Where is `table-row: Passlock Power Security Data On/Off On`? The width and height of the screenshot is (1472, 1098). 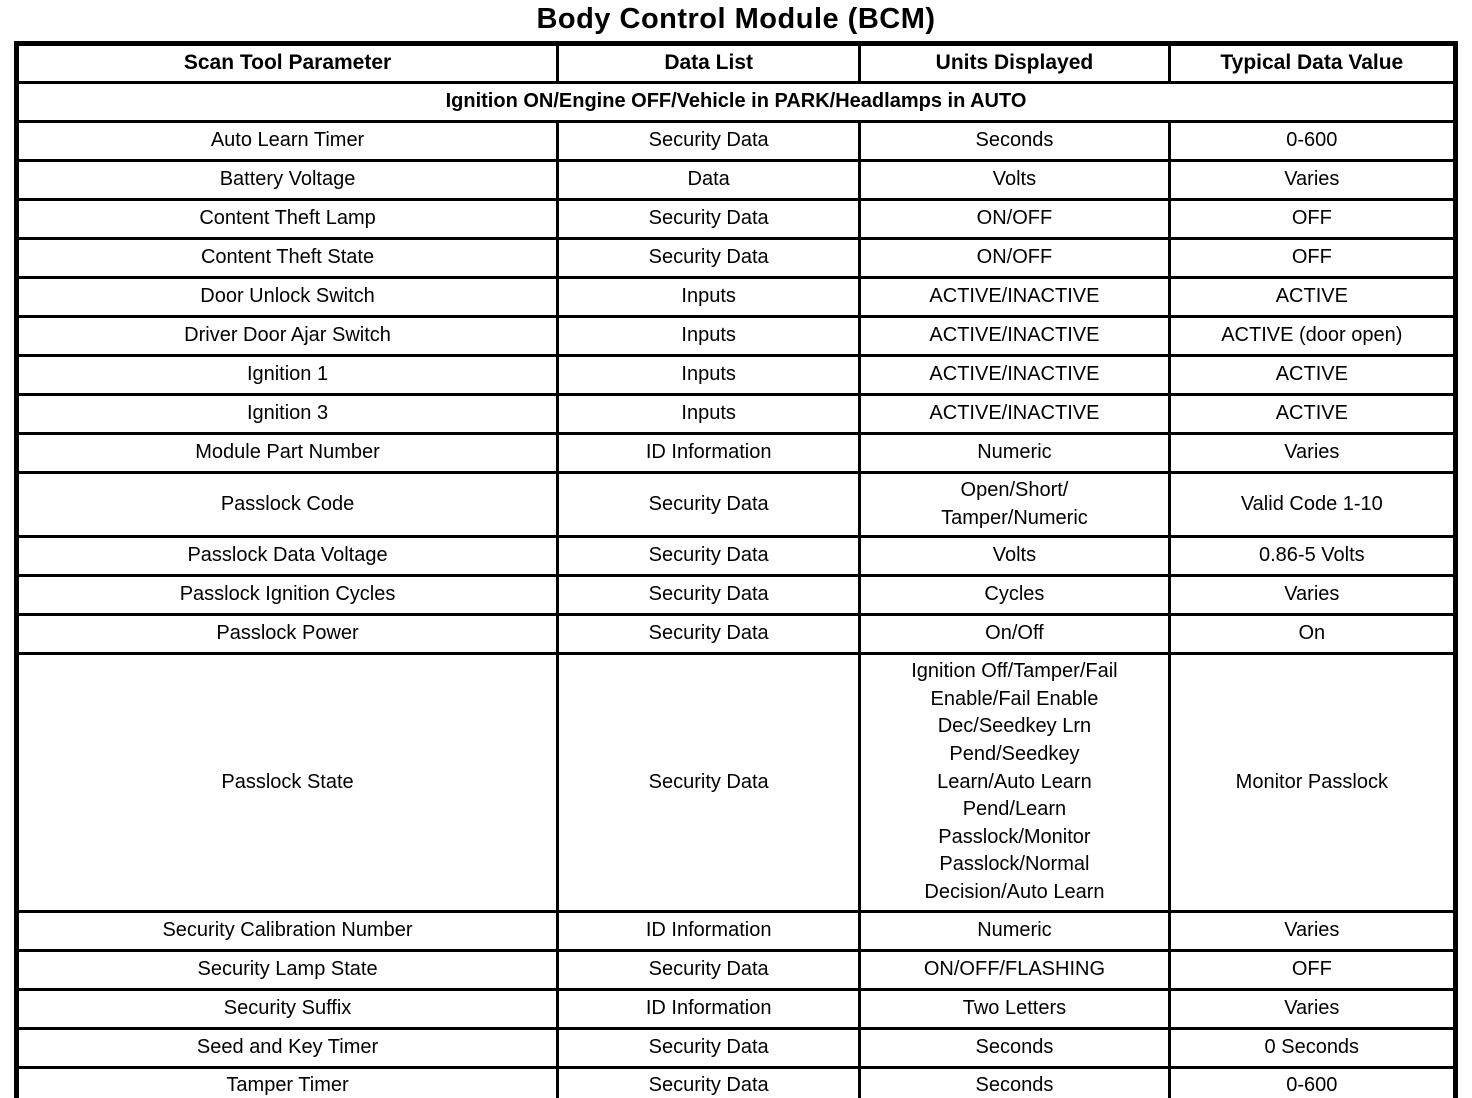 table-row: Passlock Power Security Data On/Off On is located at coordinates (736, 634).